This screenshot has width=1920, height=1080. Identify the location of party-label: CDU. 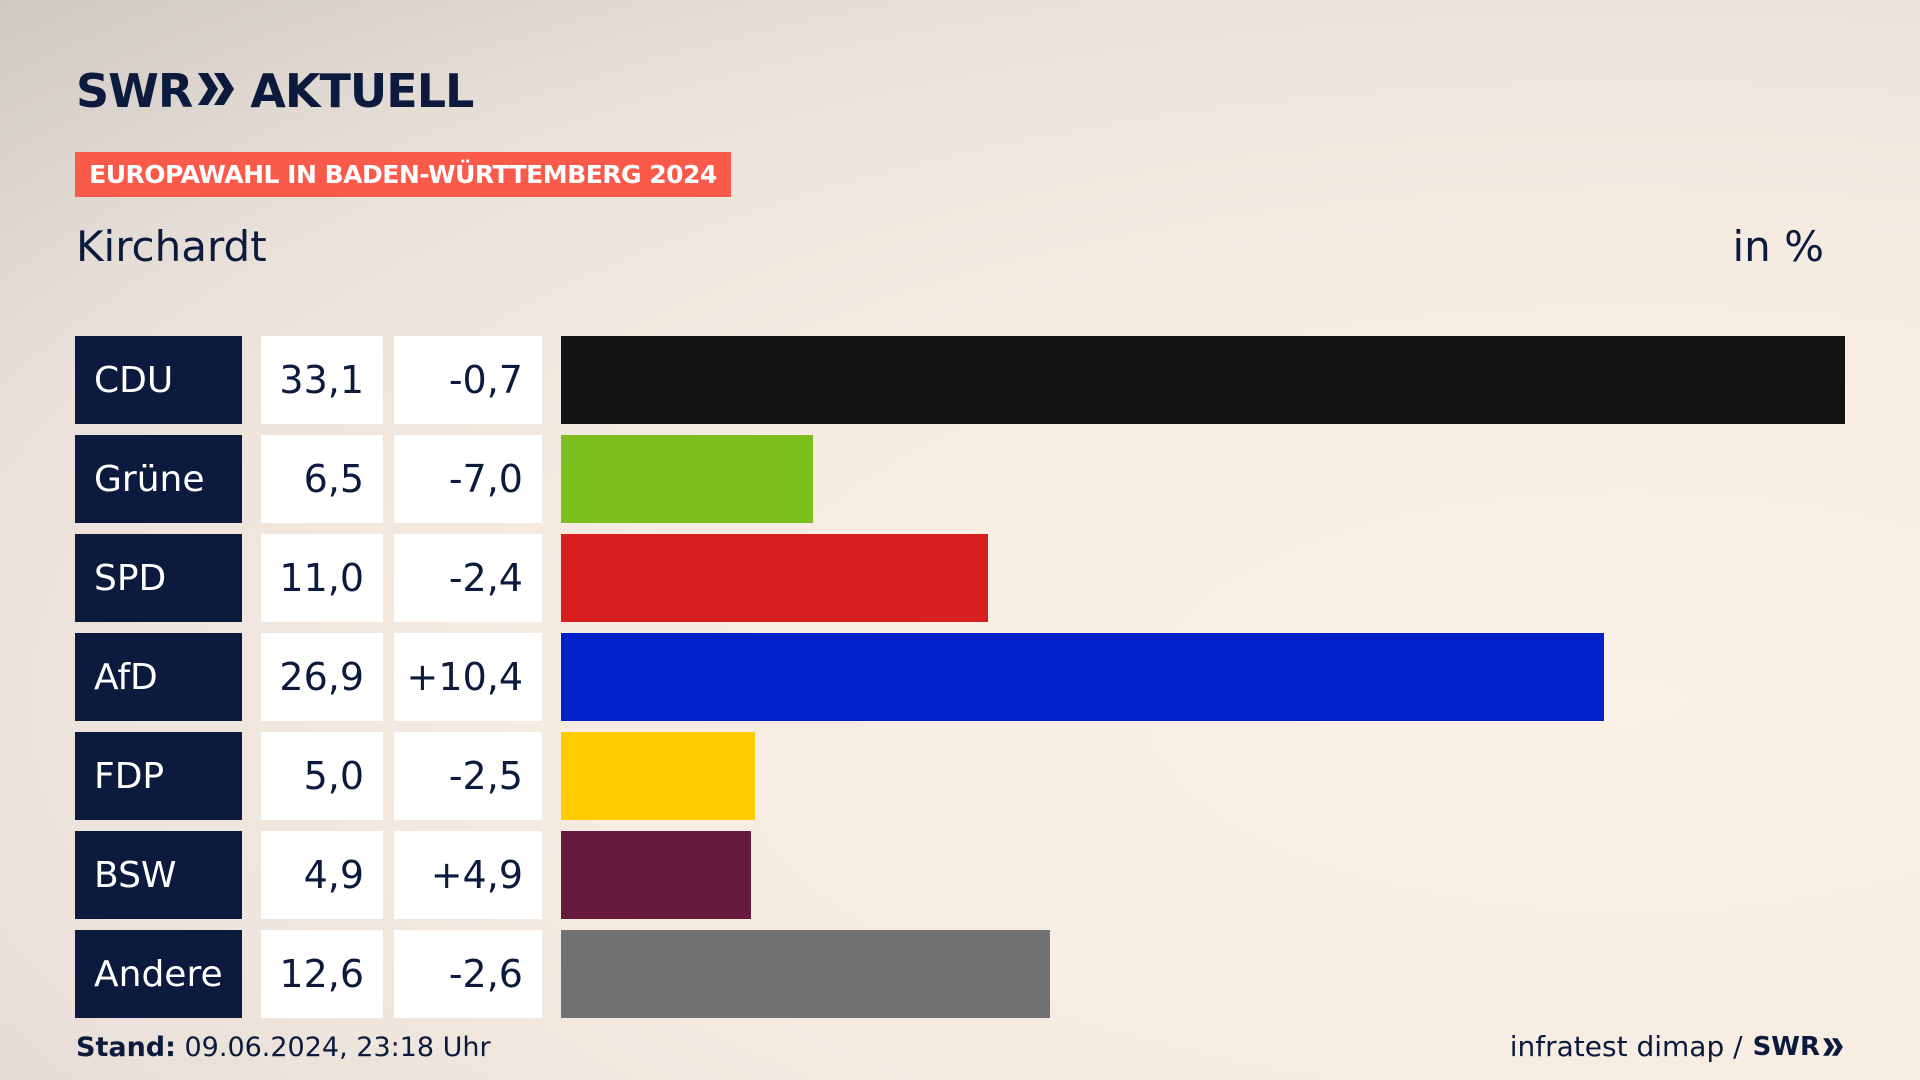
(158, 380).